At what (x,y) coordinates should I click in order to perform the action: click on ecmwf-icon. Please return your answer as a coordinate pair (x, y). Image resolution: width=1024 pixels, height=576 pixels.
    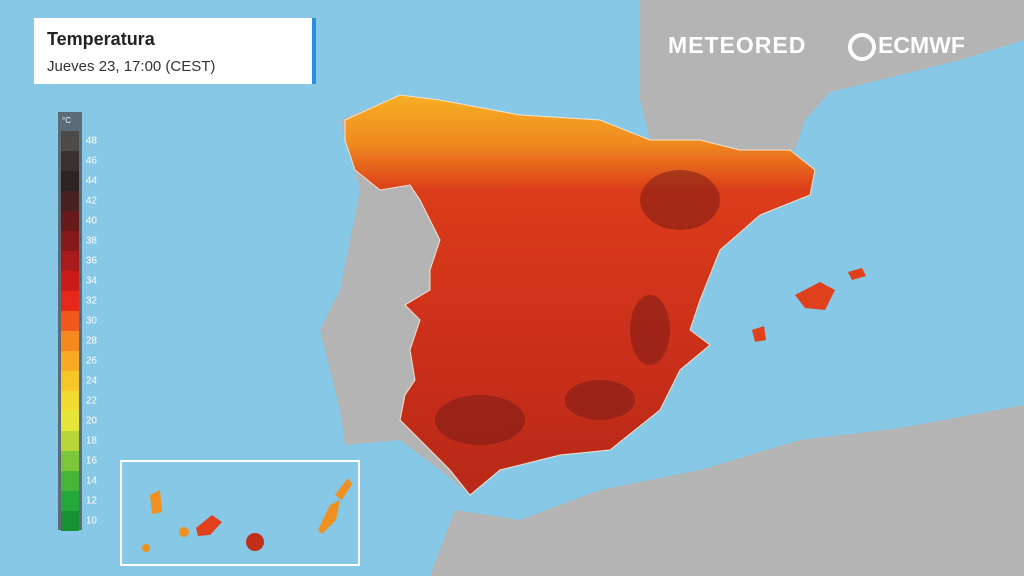
    Looking at the image, I should click on (862, 47).